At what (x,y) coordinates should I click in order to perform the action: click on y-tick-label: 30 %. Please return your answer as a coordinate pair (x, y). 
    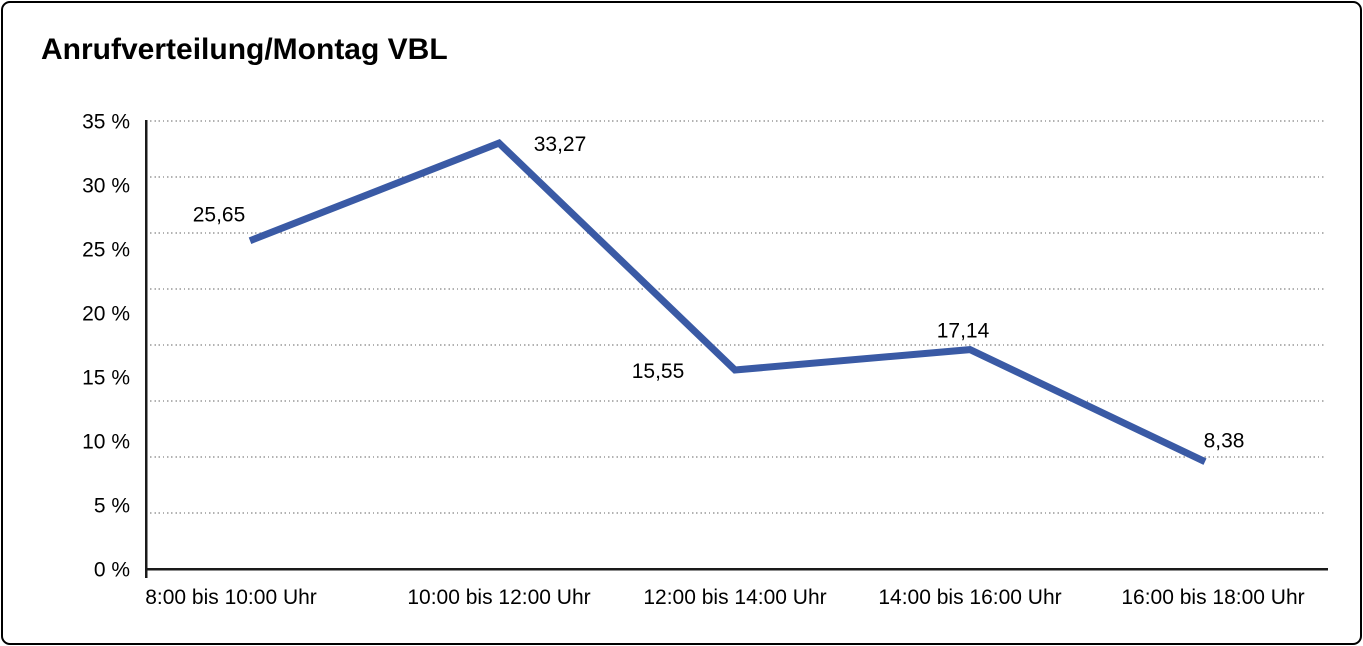
    Looking at the image, I should click on (106, 186).